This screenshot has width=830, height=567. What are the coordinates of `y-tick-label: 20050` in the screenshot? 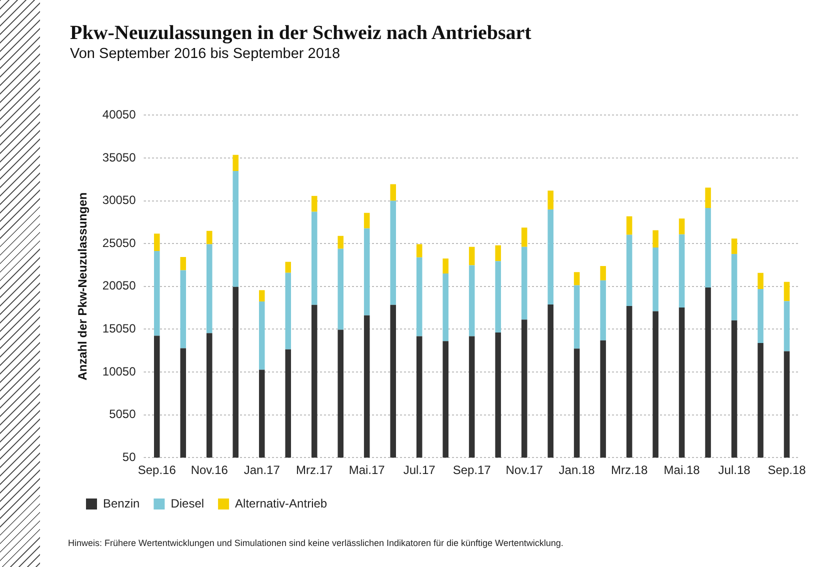 It's located at (119, 285).